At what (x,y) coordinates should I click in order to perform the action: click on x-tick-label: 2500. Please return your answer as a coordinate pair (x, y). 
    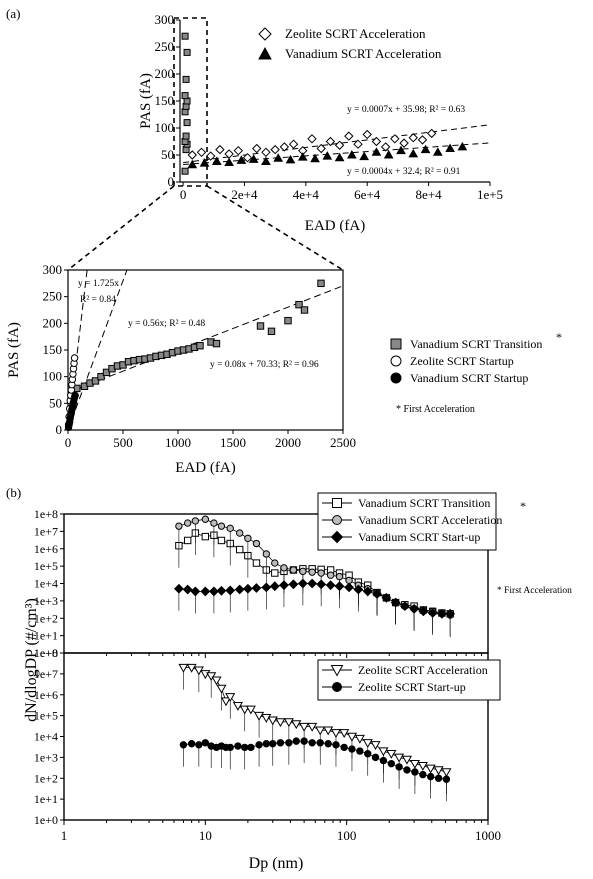
    Looking at the image, I should click on (343, 442).